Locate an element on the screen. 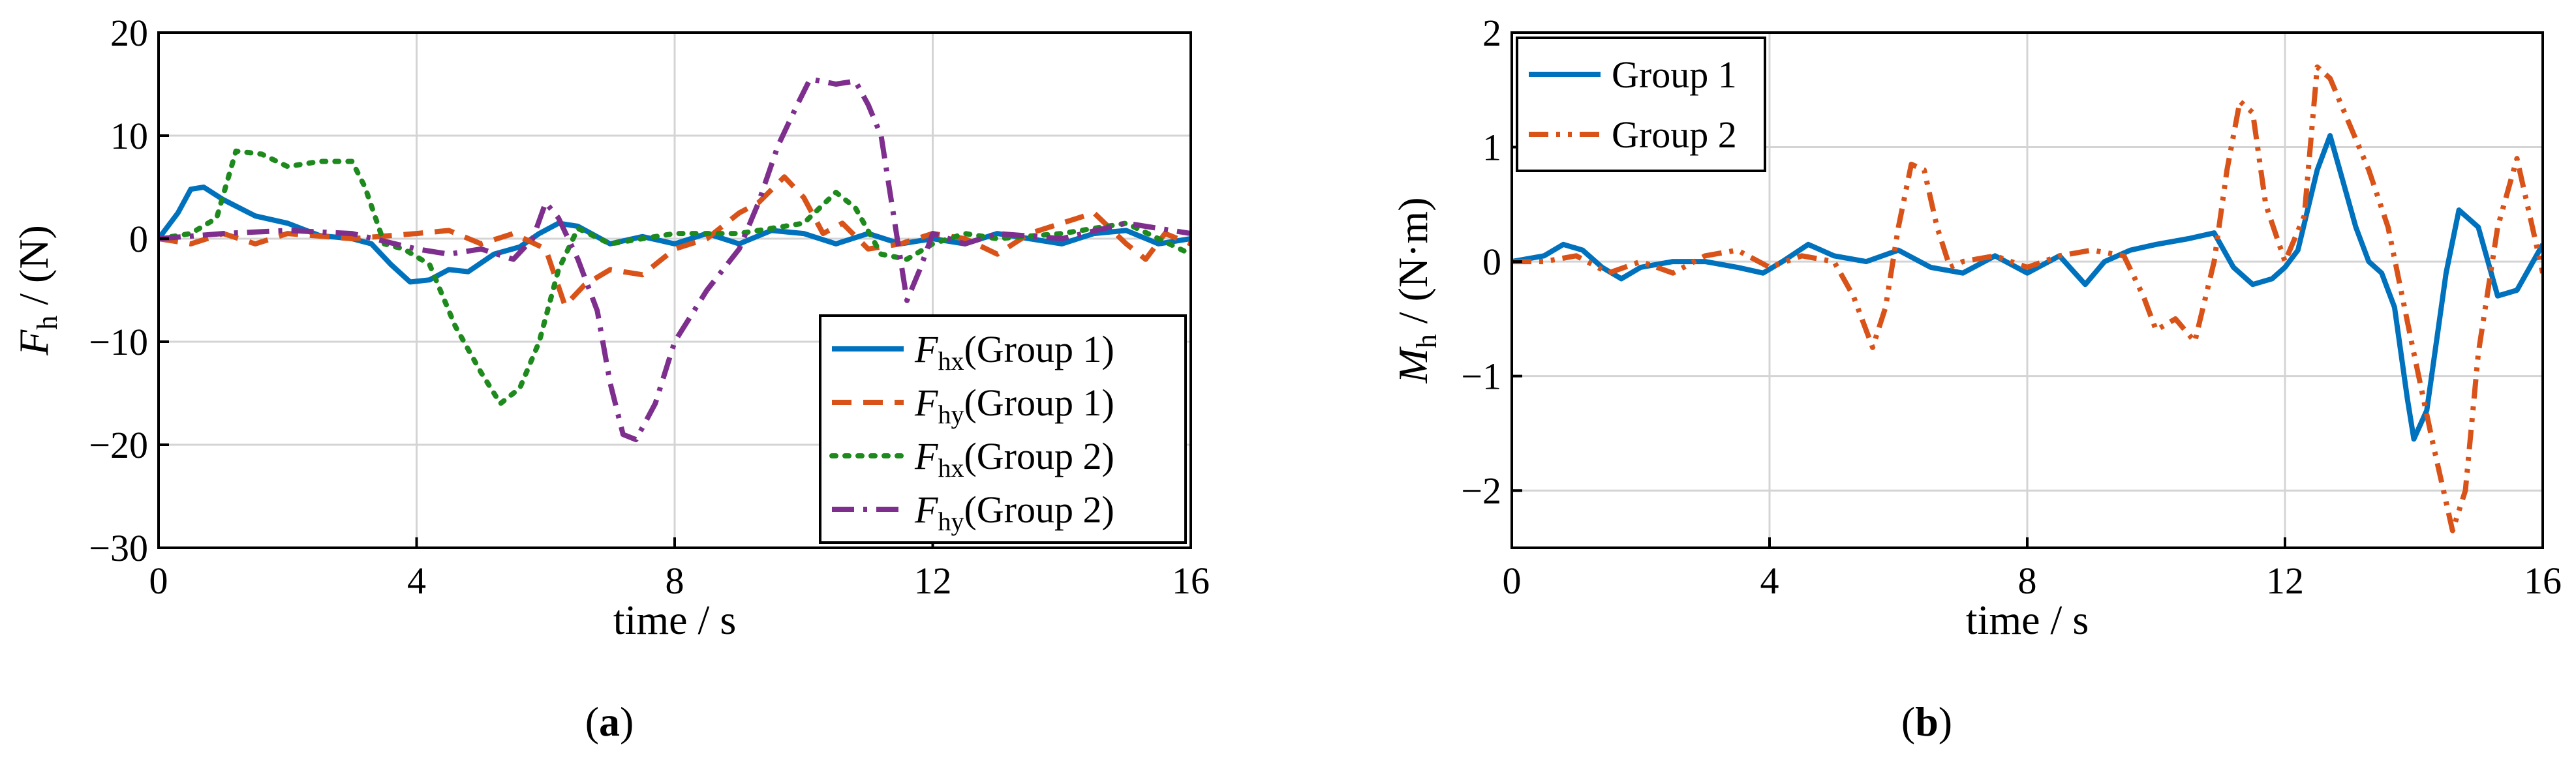 This screenshot has width=2576, height=763. legend: Group 1 Group 2 is located at coordinates (1641, 104).